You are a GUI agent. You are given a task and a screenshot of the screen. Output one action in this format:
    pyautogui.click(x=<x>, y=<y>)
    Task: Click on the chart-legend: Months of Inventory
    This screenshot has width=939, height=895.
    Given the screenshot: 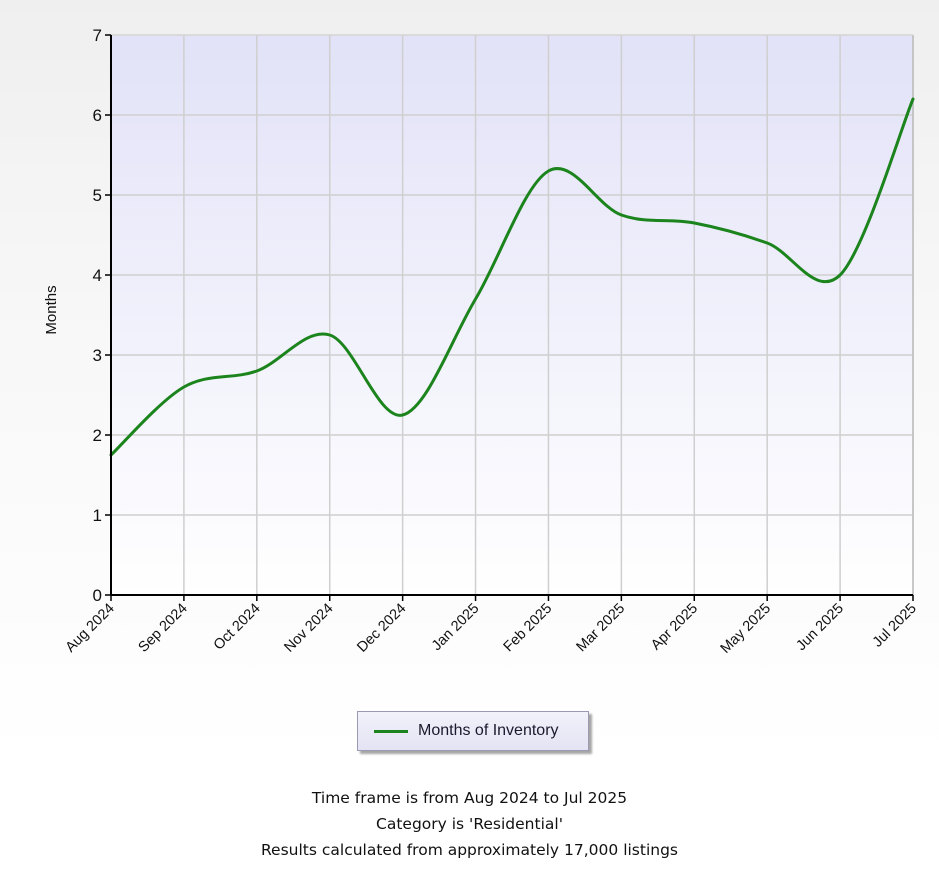 What is the action you would take?
    pyautogui.click(x=473, y=731)
    